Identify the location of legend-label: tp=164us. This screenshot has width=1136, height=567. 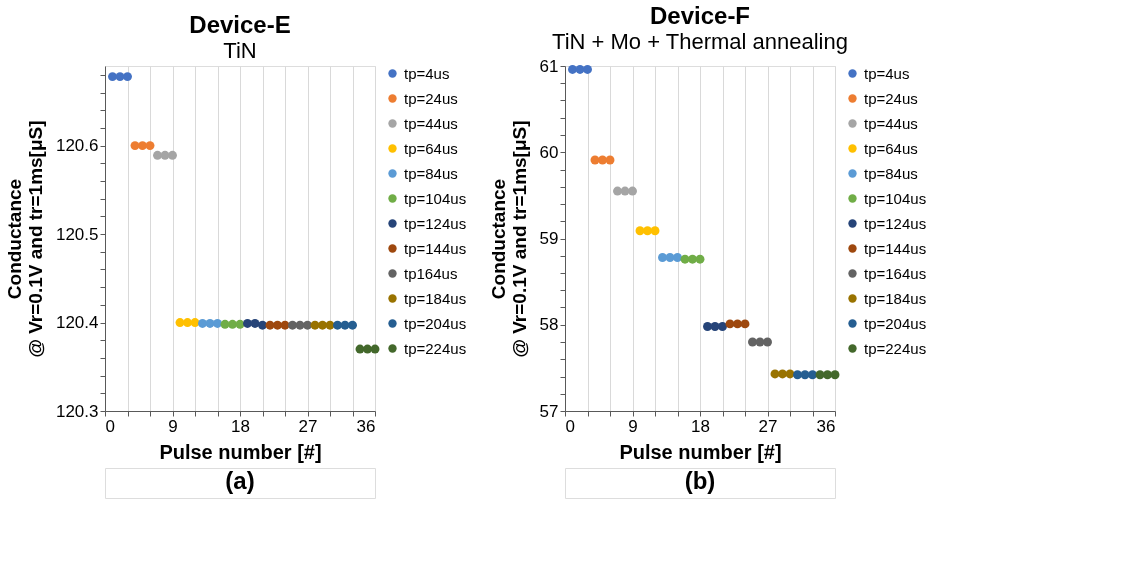
(895, 273).